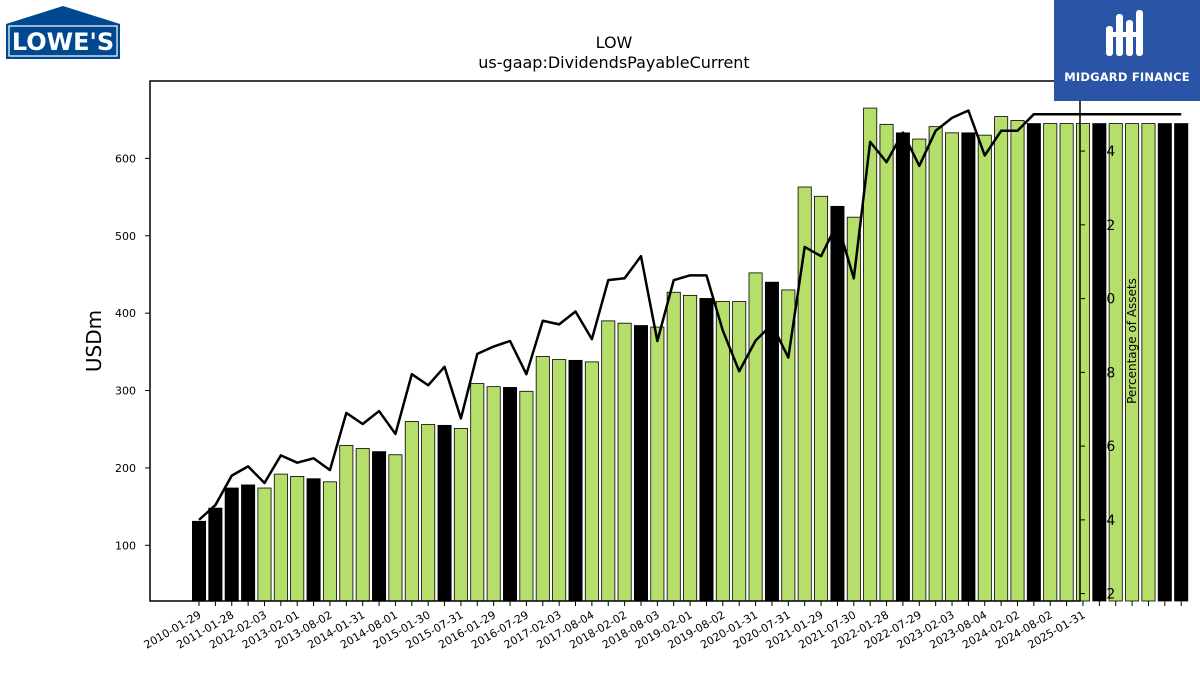  I want to click on y2-tick-label: 0.6, so click(1104, 447).